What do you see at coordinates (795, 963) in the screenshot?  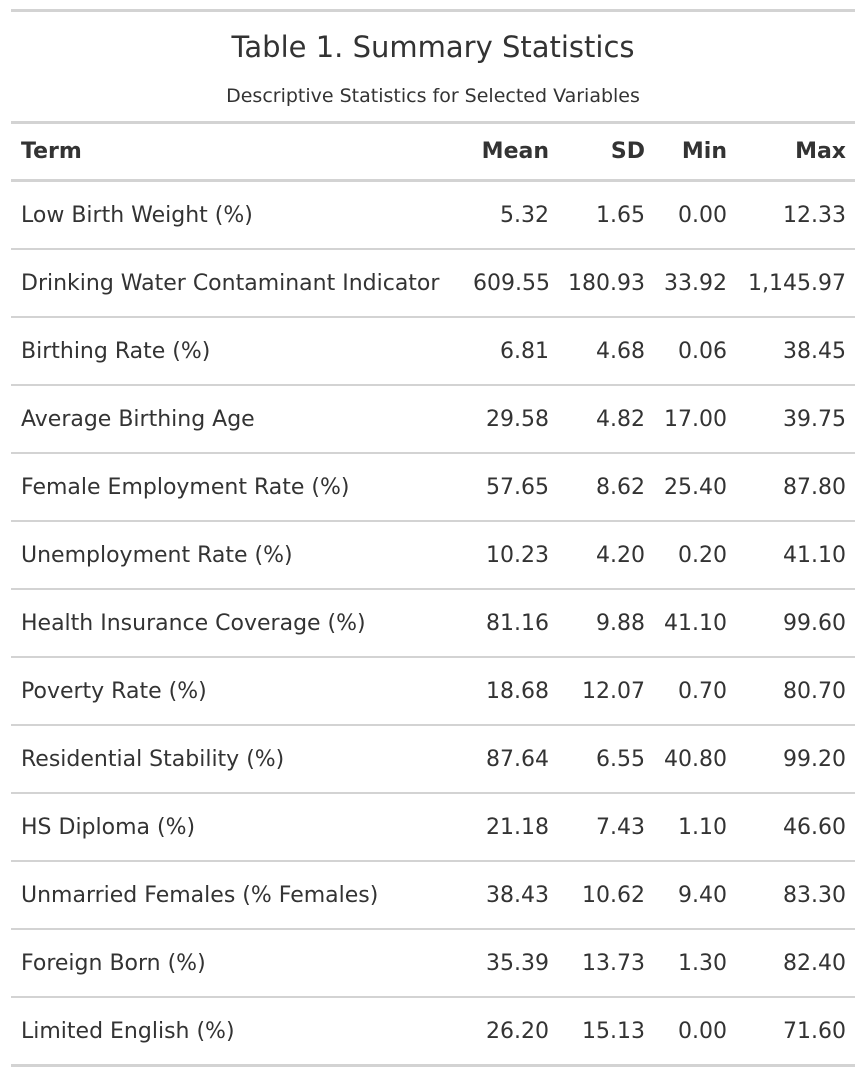 I see `cell-max: 82.40` at bounding box center [795, 963].